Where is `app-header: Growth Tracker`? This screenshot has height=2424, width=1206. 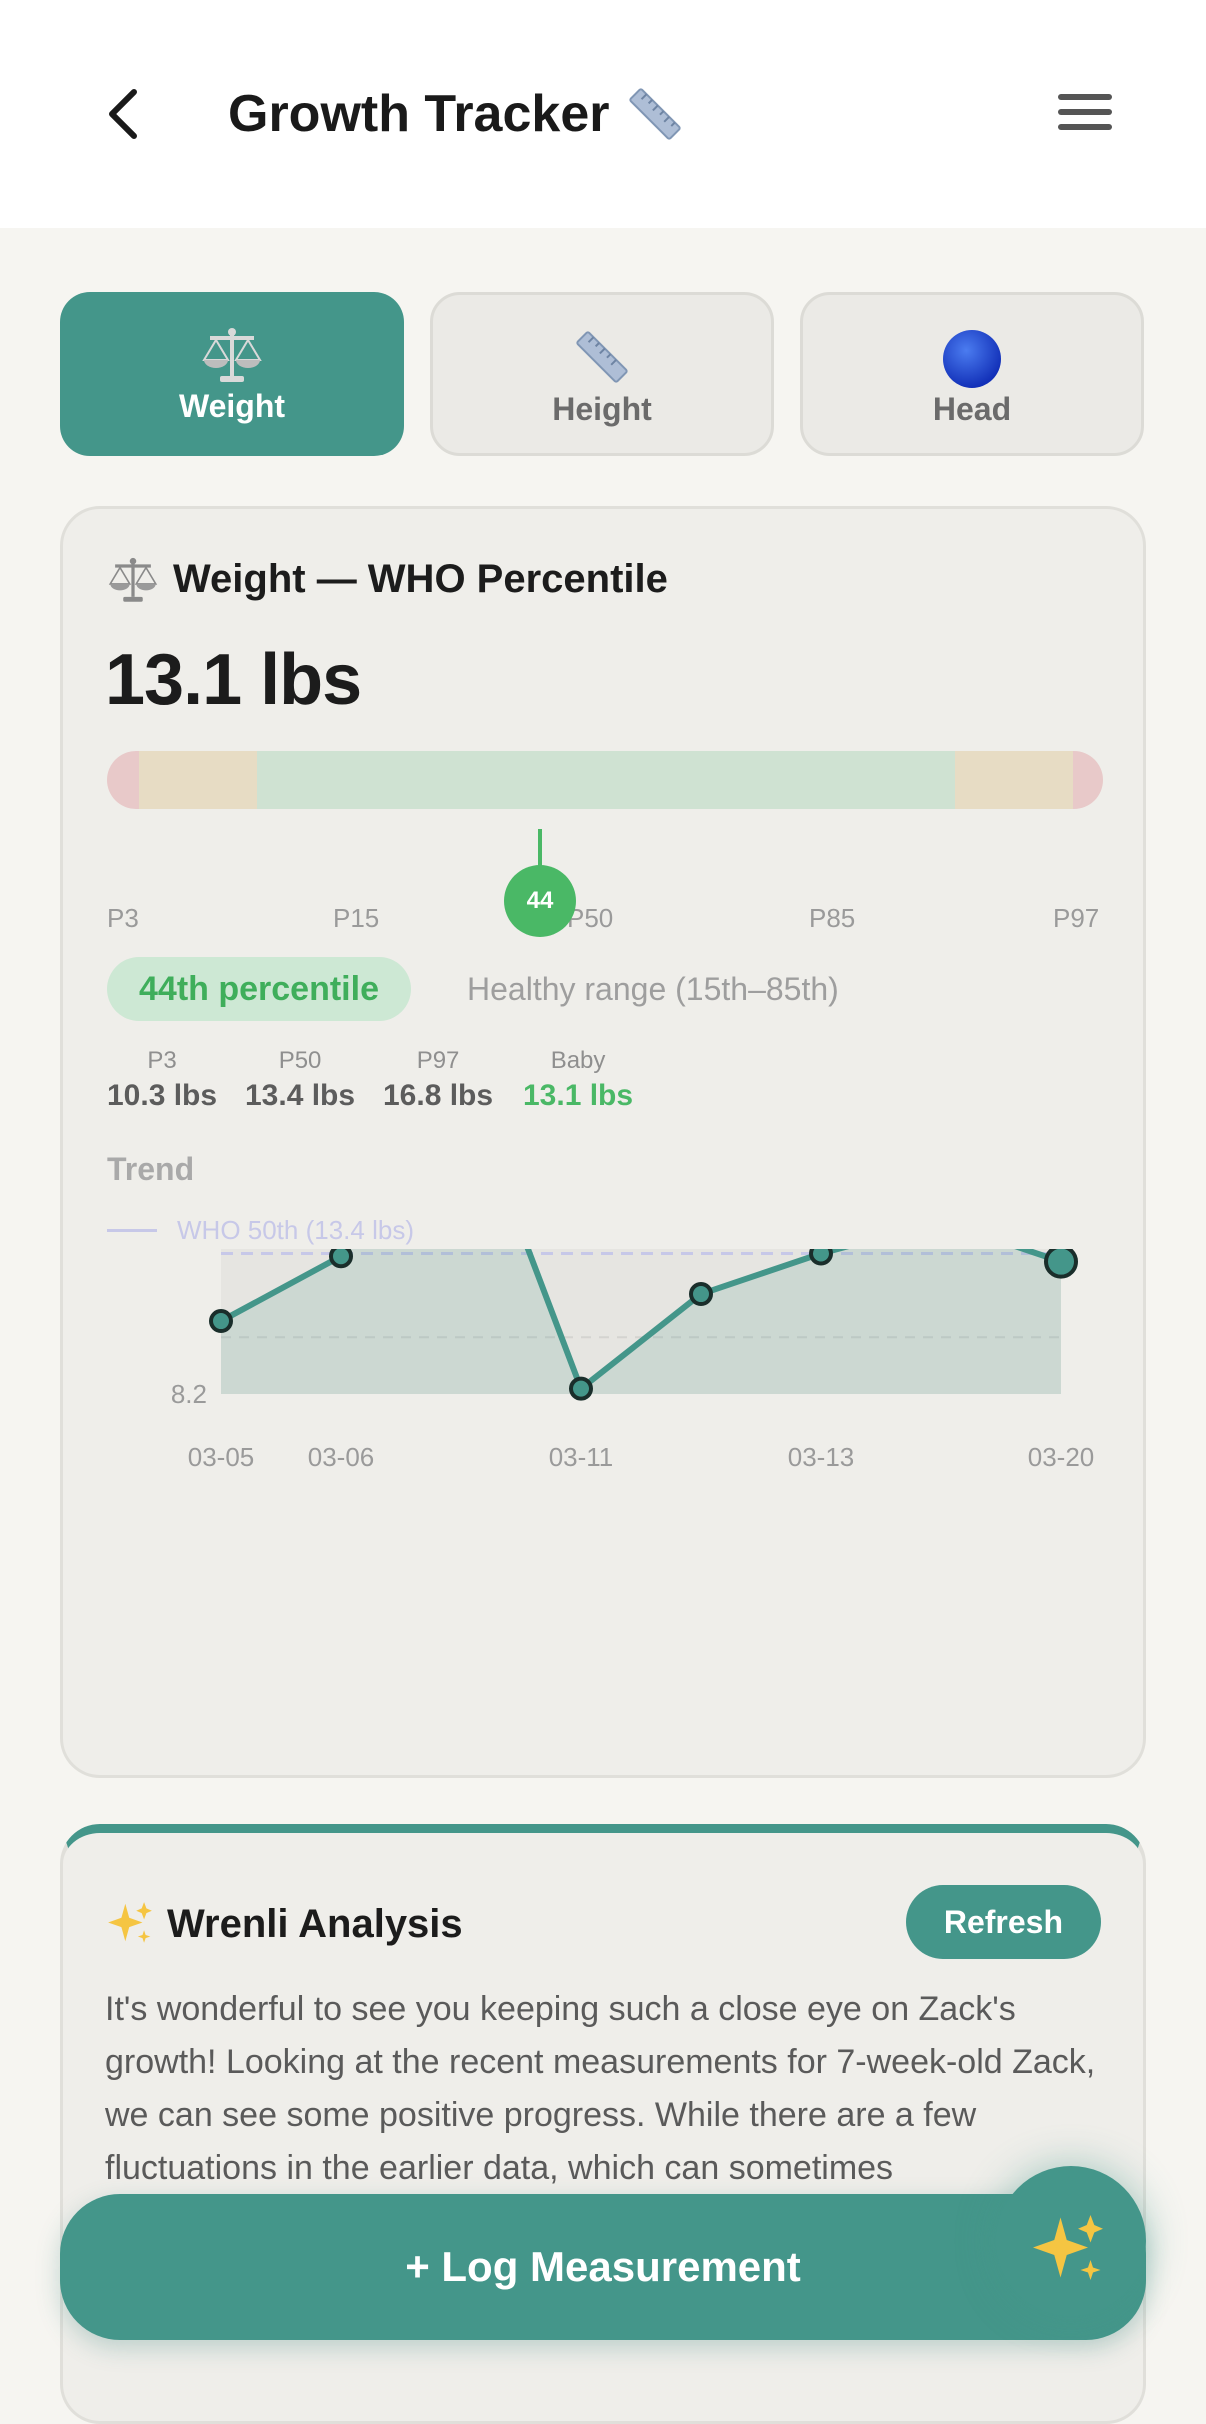
app-header: Growth Tracker is located at coordinates (603, 114).